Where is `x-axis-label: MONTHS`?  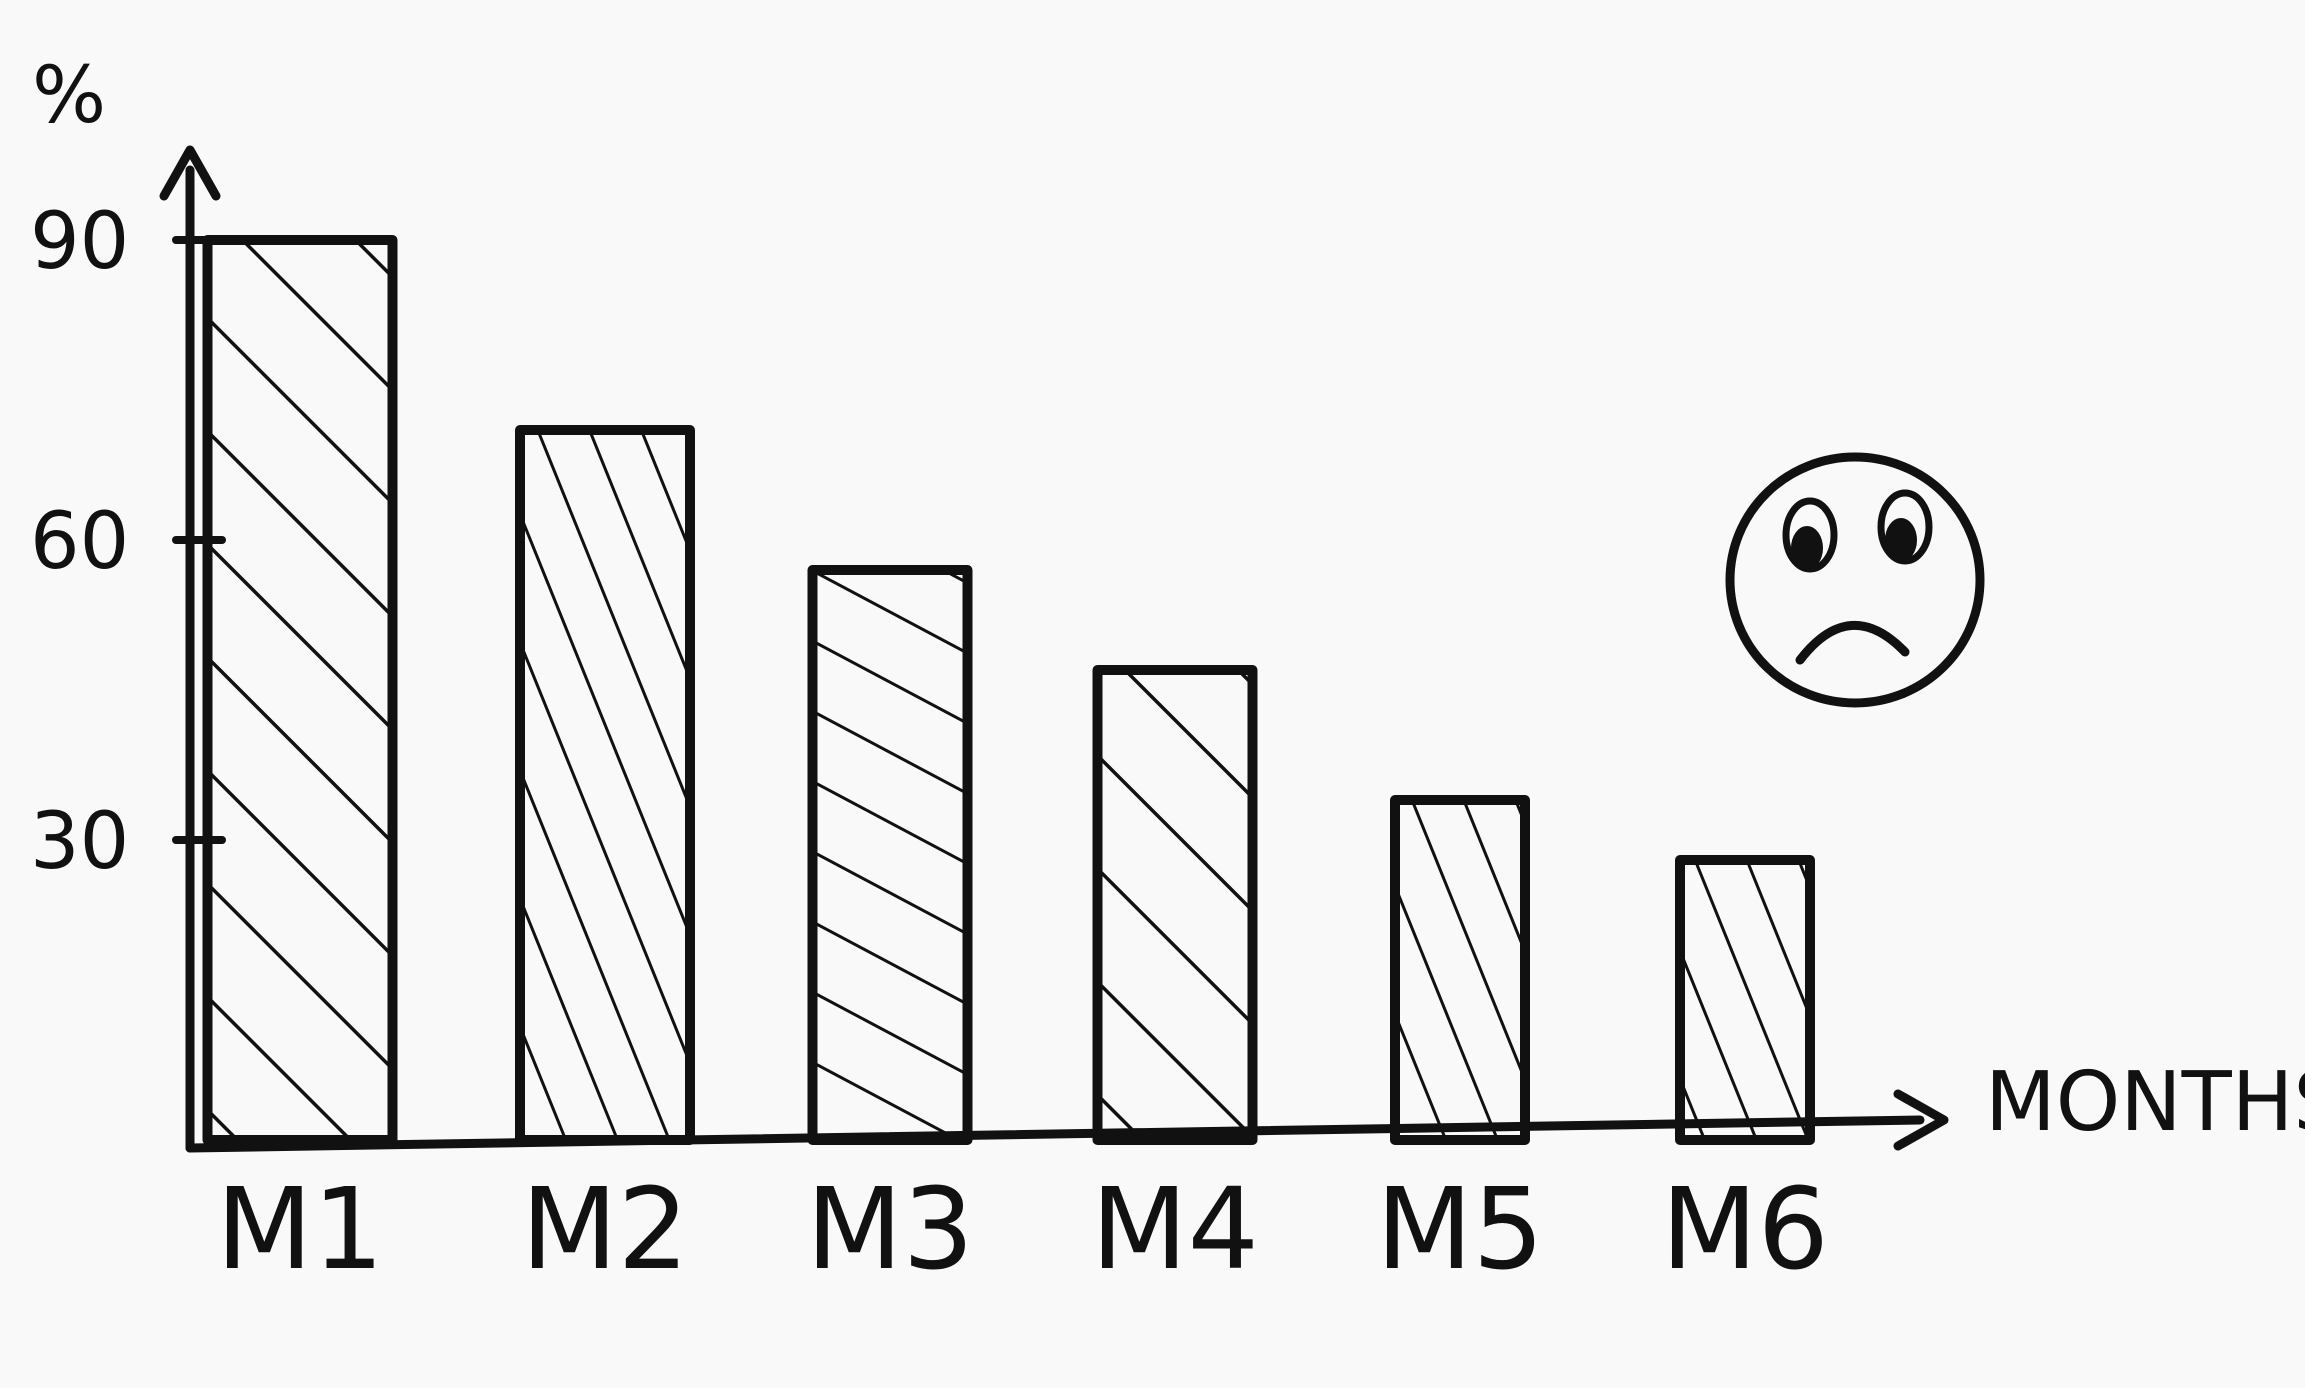 x-axis-label: MONTHS is located at coordinates (2145, 1102).